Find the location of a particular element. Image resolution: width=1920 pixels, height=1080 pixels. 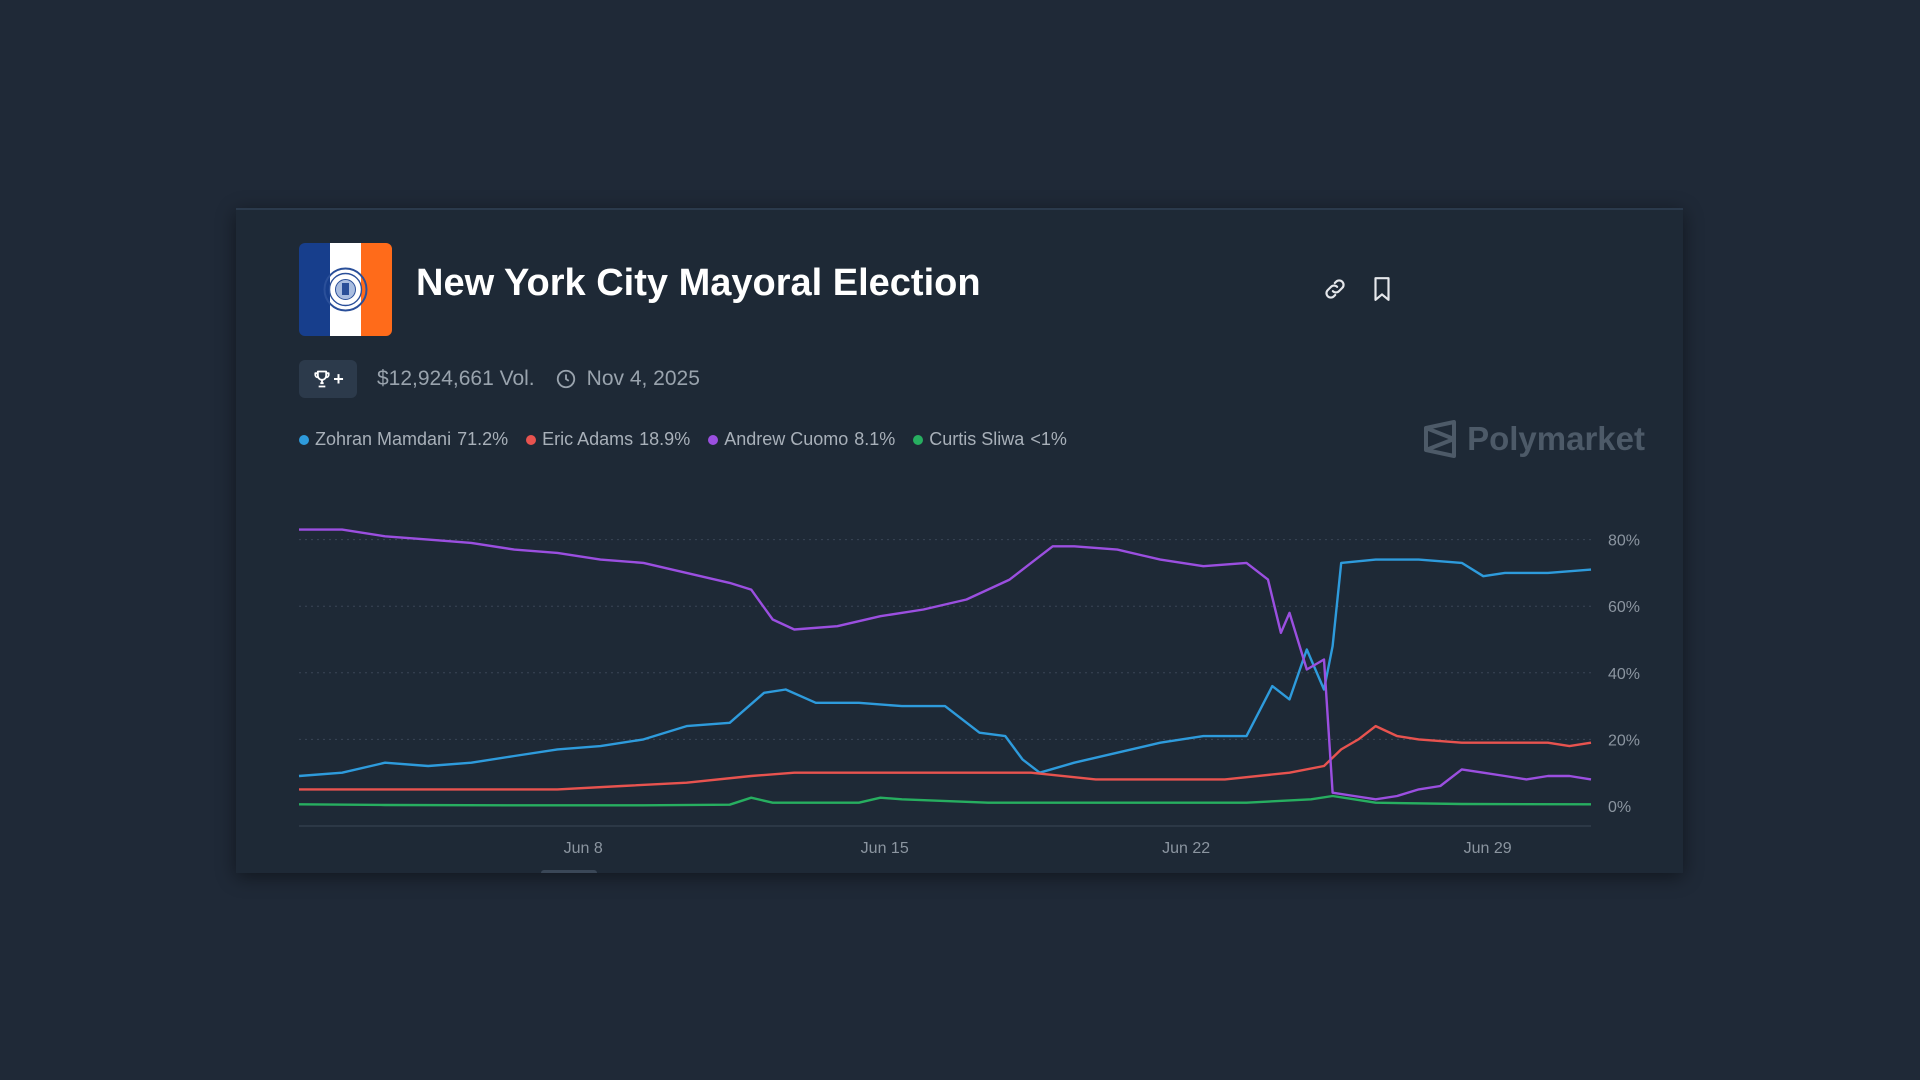

end-date: Nov 4, 2025 is located at coordinates (627, 379).